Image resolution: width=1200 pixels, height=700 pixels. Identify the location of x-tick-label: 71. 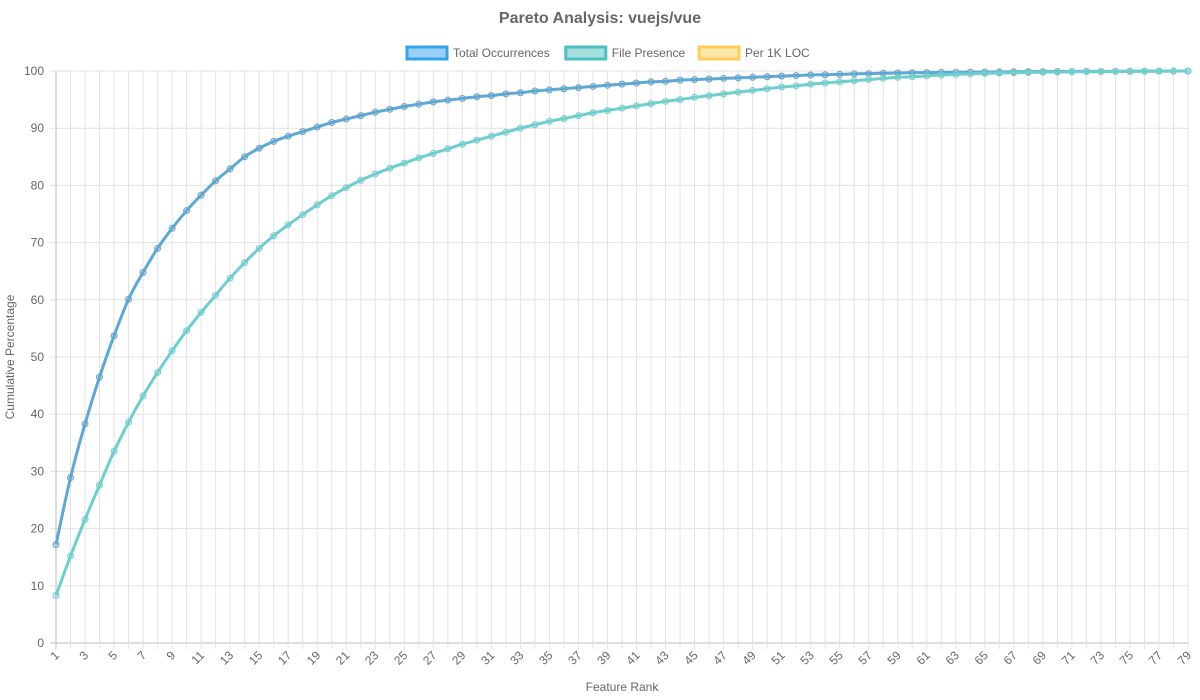
(1069, 658).